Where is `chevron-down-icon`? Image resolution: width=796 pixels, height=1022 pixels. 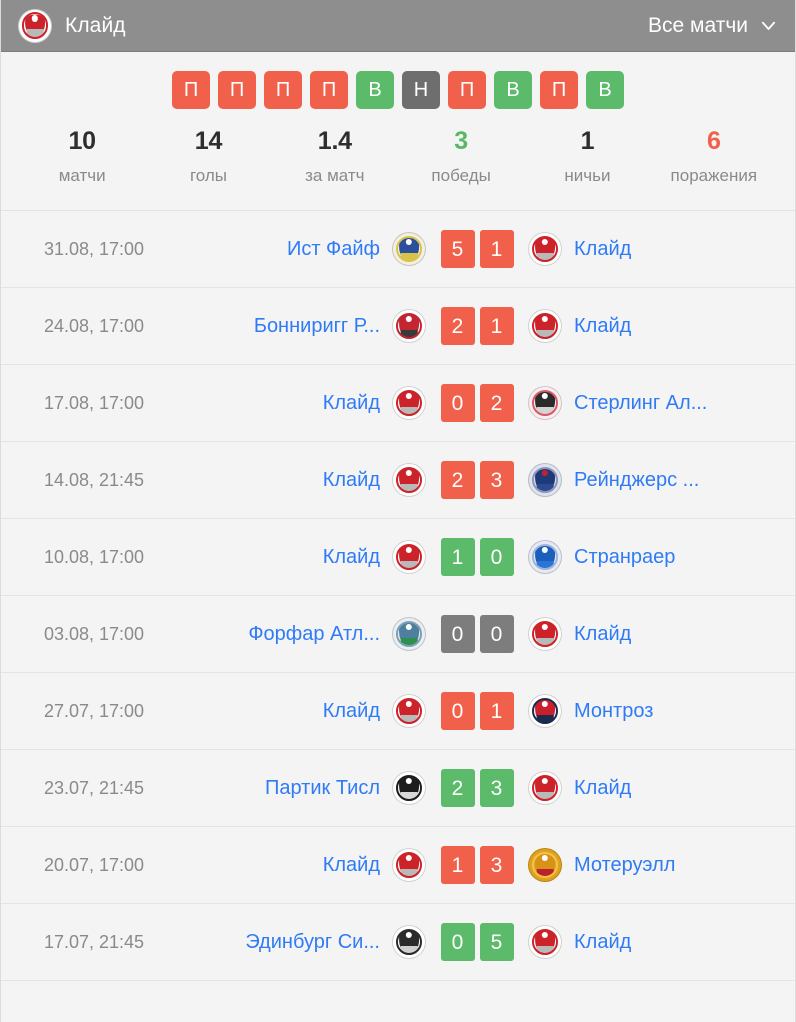
chevron-down-icon is located at coordinates (768, 25).